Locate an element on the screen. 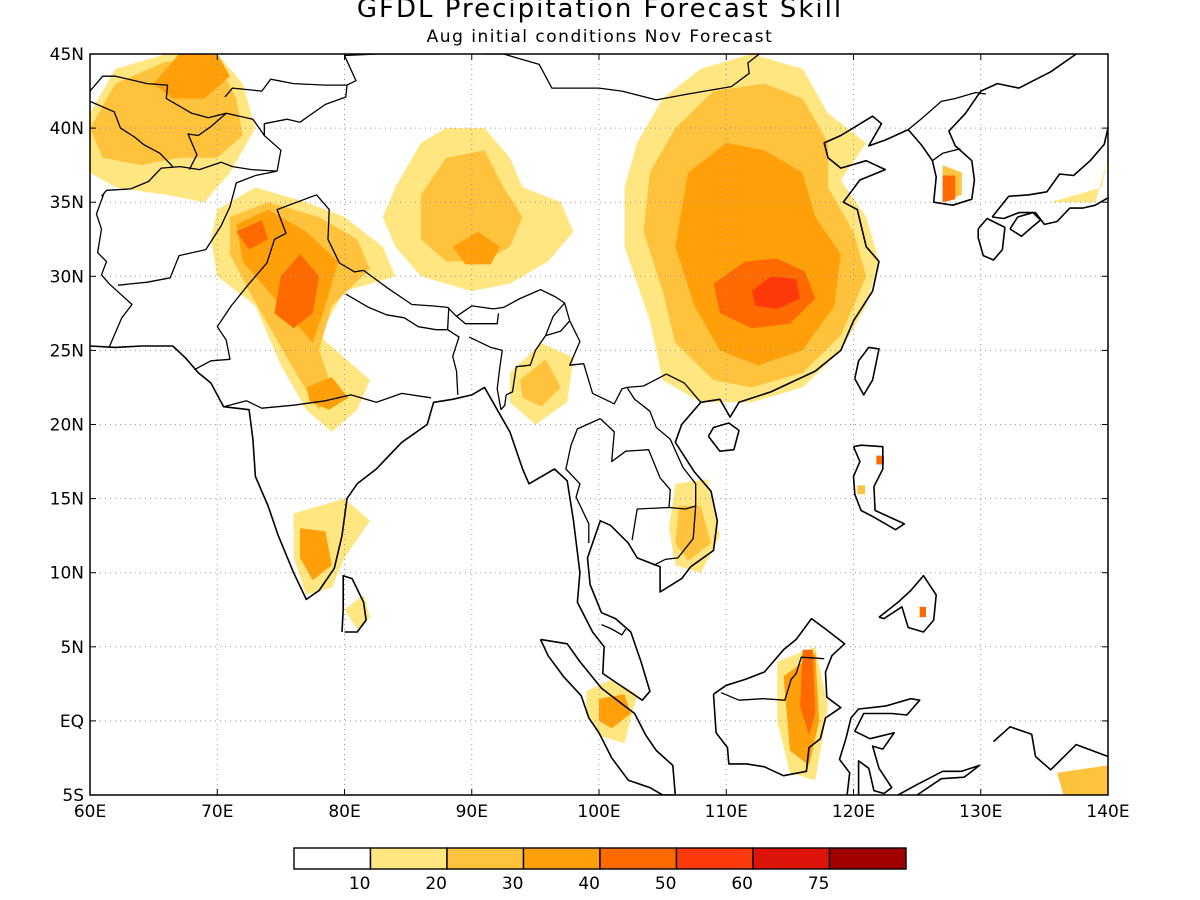 The height and width of the screenshot is (900, 1200). border-kazakh-uzbek is located at coordinates (158, 97).